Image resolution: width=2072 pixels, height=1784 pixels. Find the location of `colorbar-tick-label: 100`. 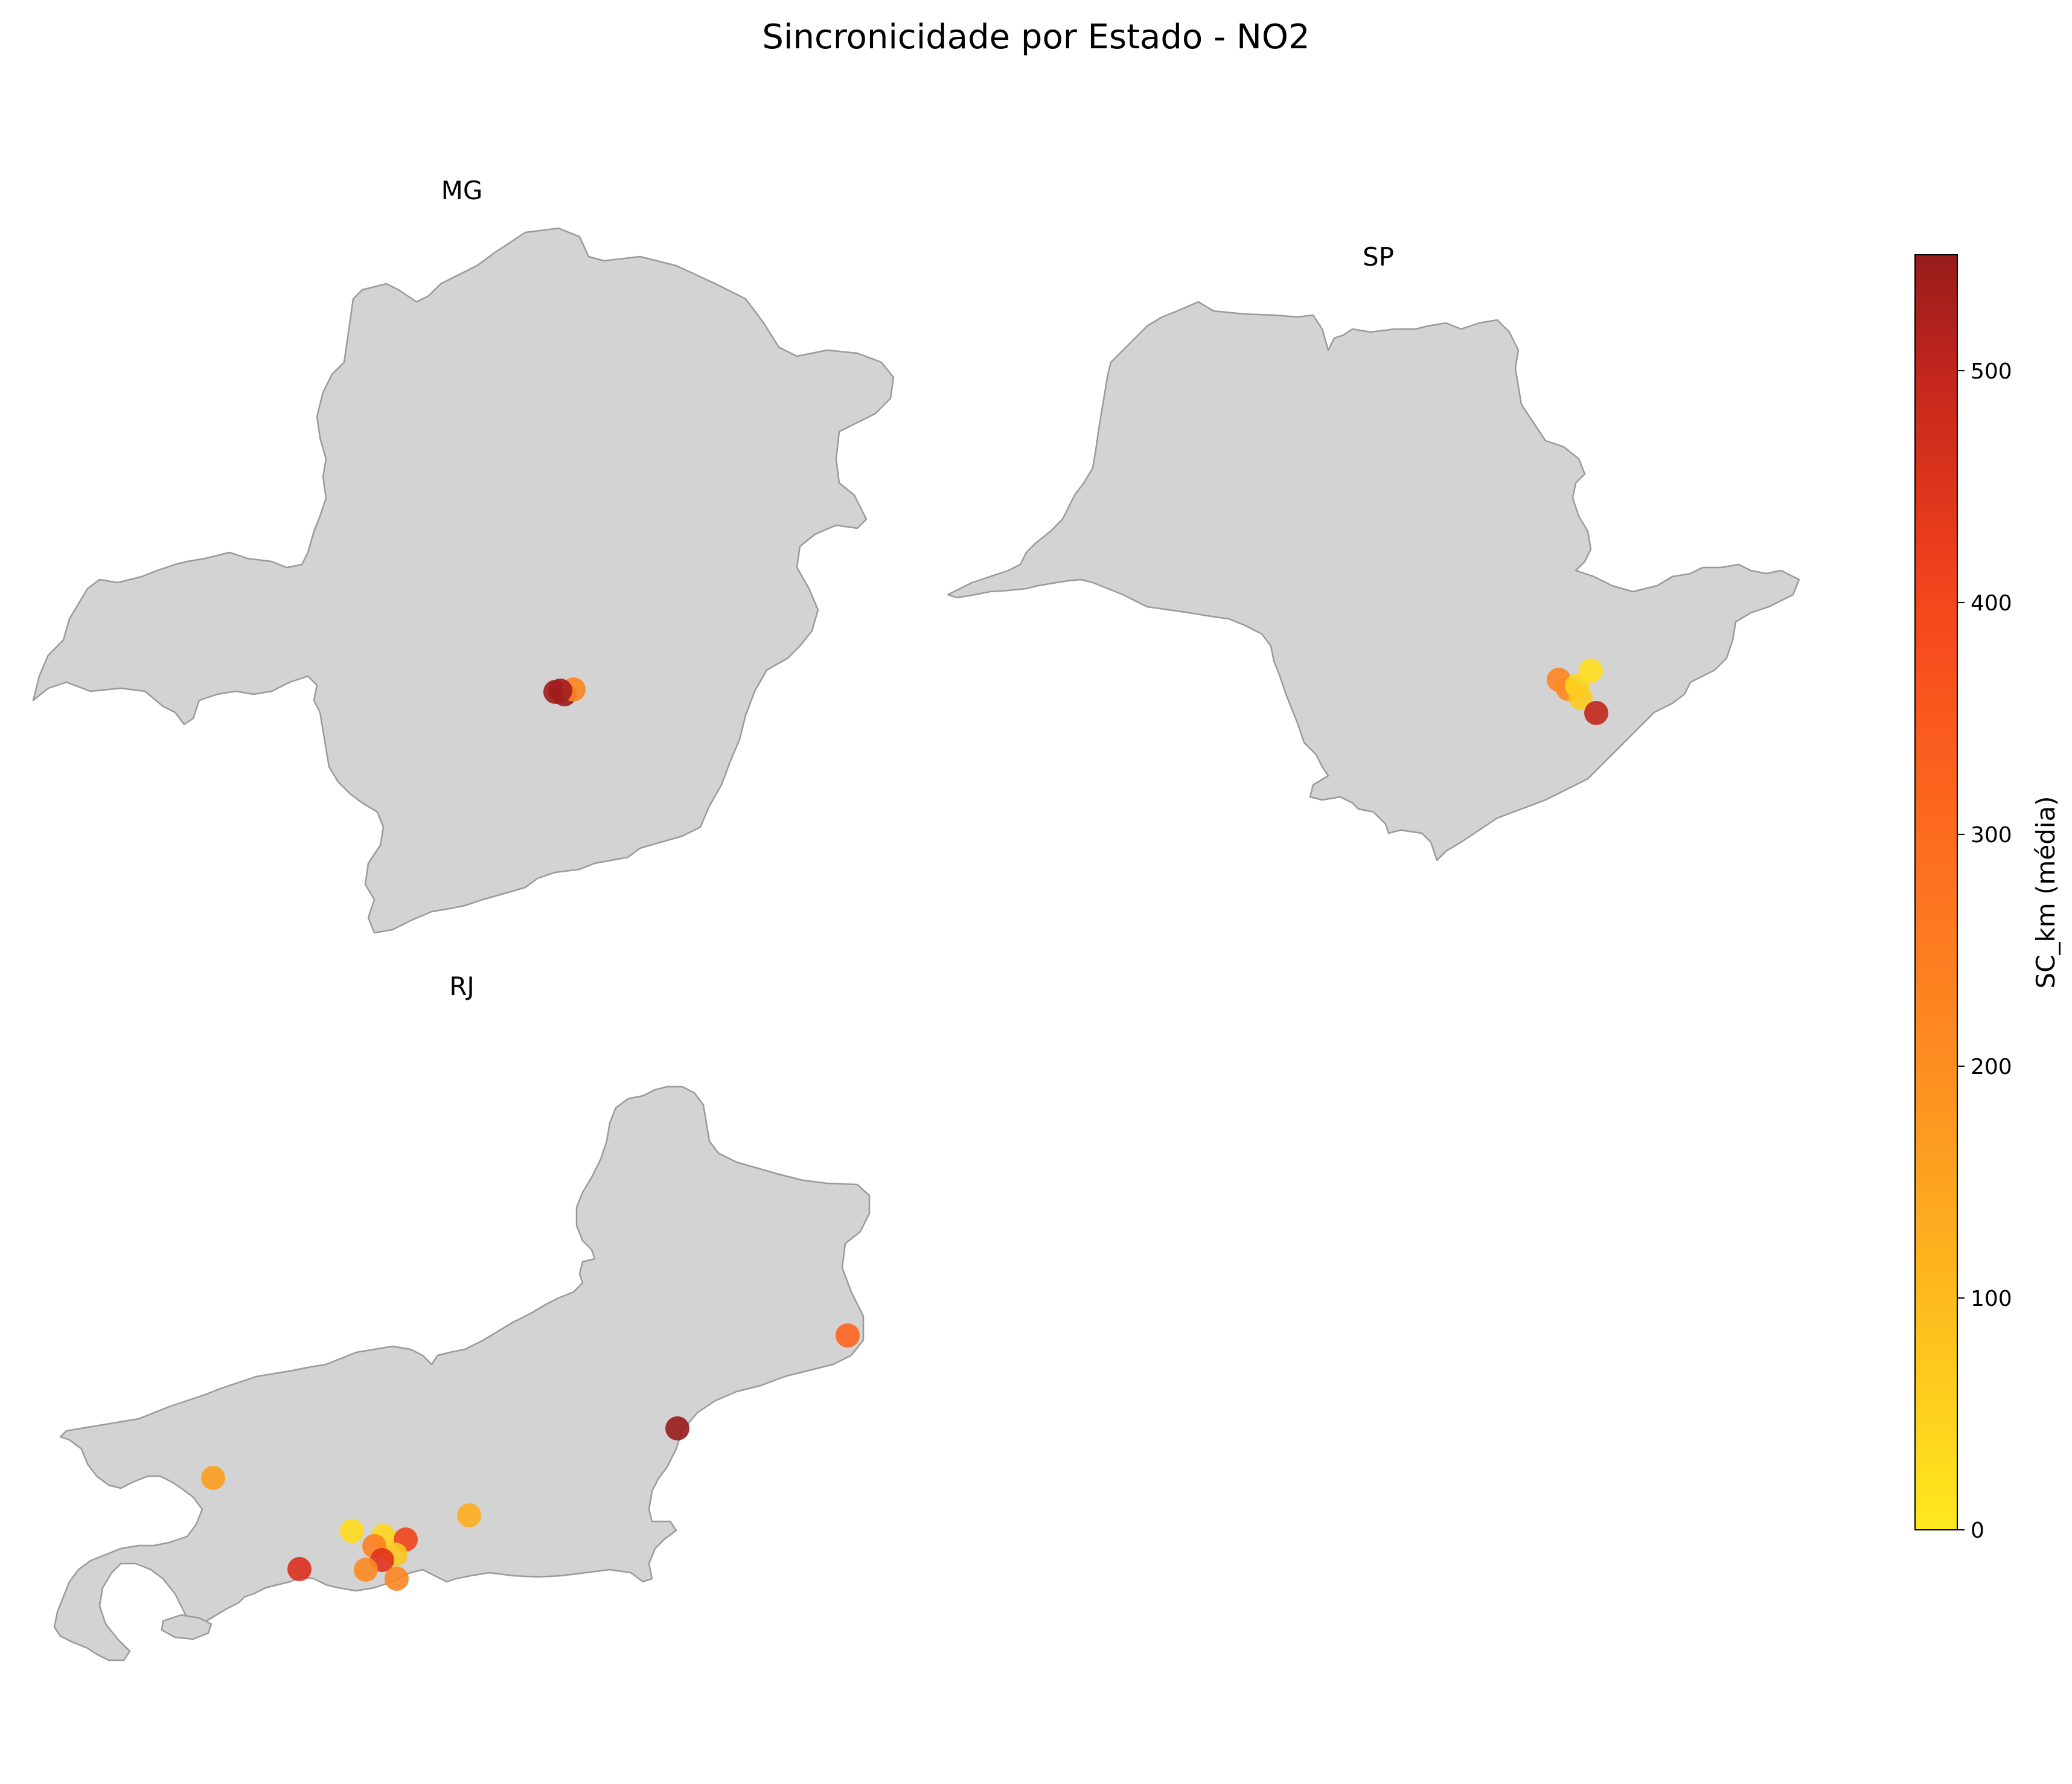

colorbar-tick-label: 100 is located at coordinates (1991, 1299).